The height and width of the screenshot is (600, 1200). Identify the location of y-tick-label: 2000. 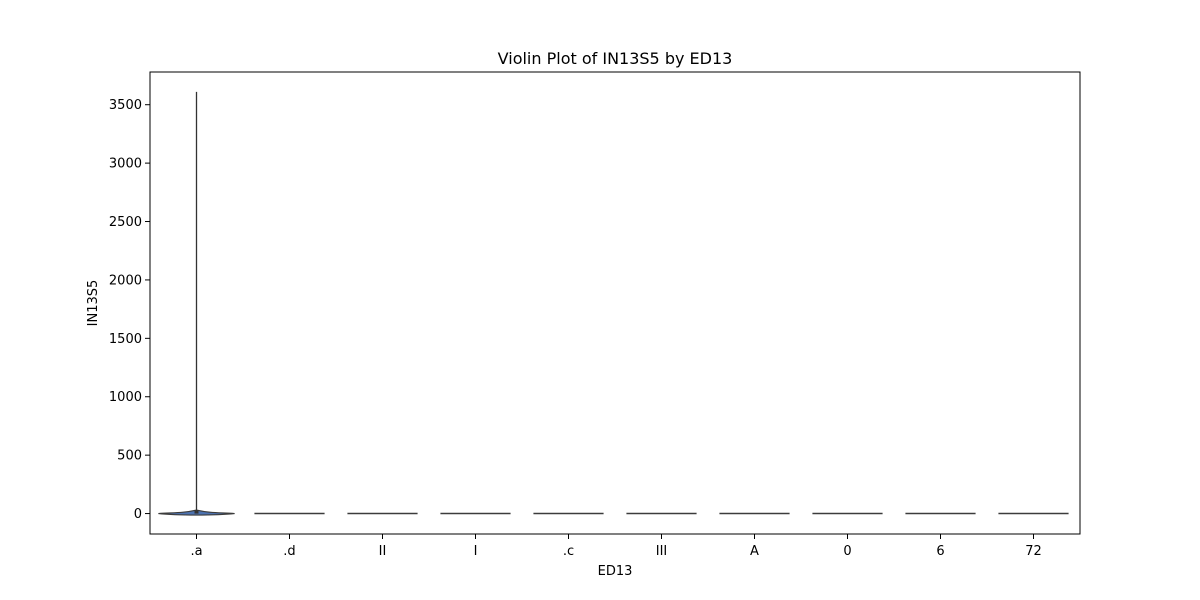
(125, 280).